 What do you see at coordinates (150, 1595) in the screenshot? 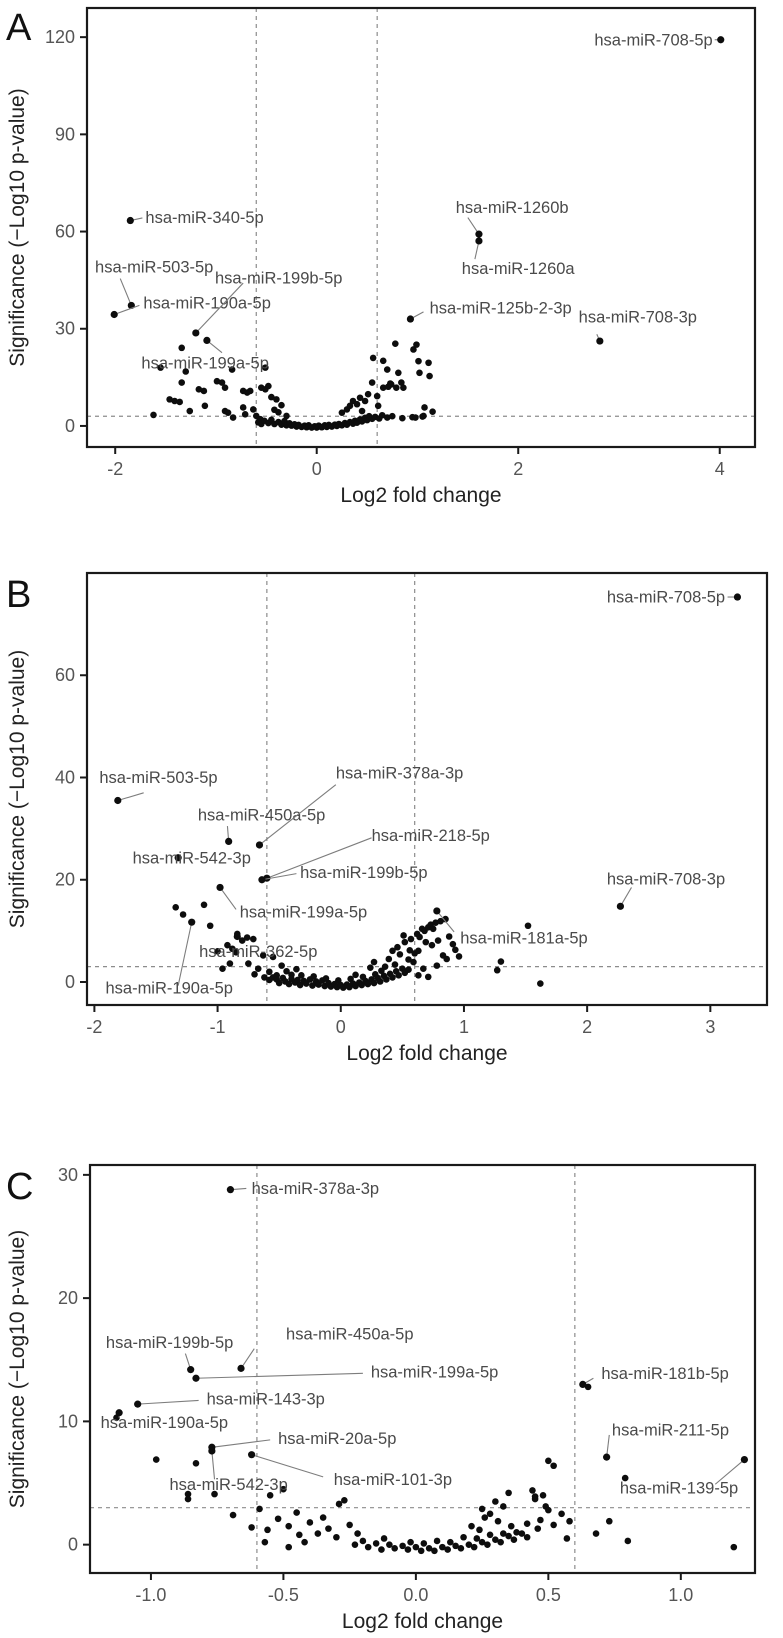
I see `x-tick-label: -1.0` at bounding box center [150, 1595].